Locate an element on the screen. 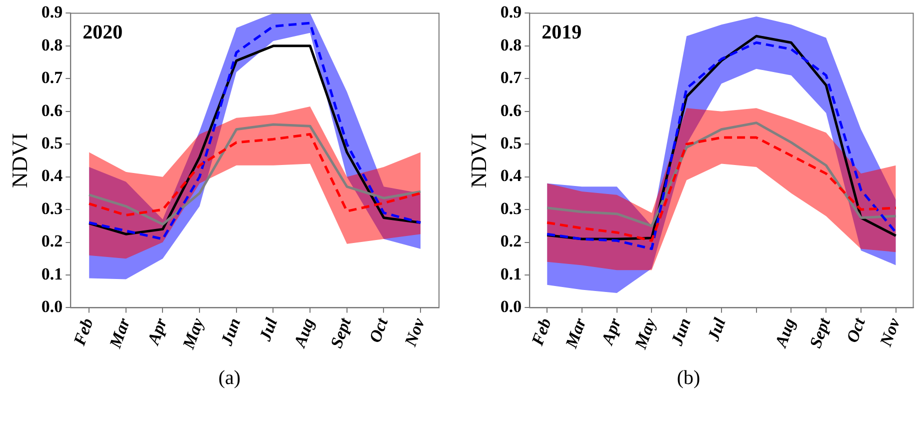  chart-title: 2019 is located at coordinates (562, 32).